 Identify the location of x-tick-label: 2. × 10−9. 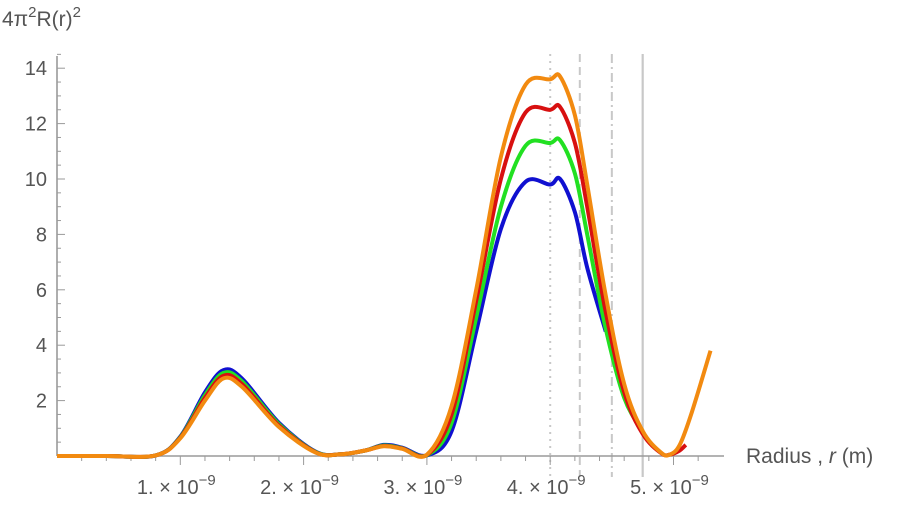
(299, 485).